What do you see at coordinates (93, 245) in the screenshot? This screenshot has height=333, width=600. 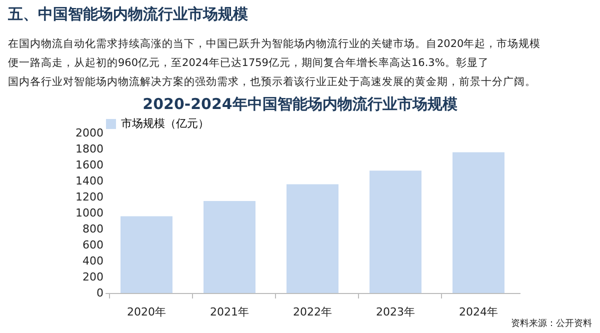 I see `y-tick-label: 600` at bounding box center [93, 245].